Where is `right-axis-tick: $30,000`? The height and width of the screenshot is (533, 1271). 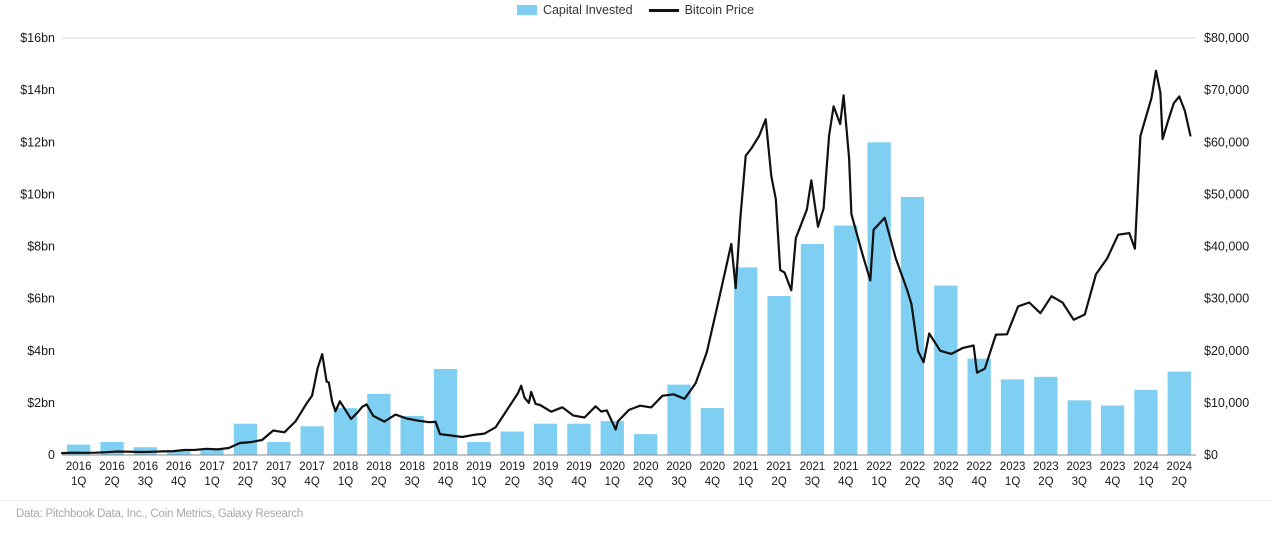 right-axis-tick: $30,000 is located at coordinates (1226, 299).